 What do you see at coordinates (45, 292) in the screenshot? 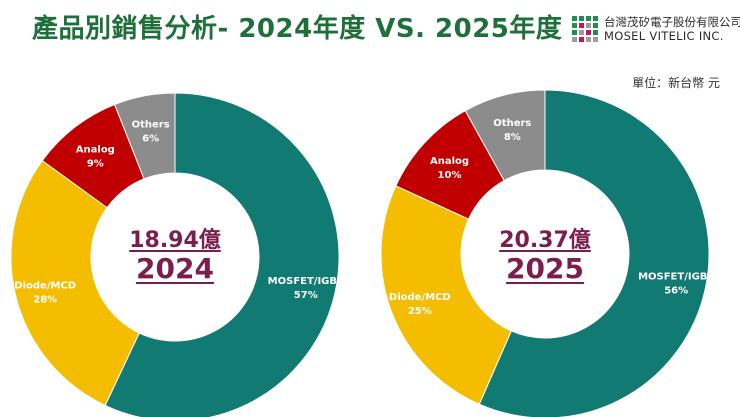
I see `slice-label-diode-mcd-2024: Diode/MCD 28%` at bounding box center [45, 292].